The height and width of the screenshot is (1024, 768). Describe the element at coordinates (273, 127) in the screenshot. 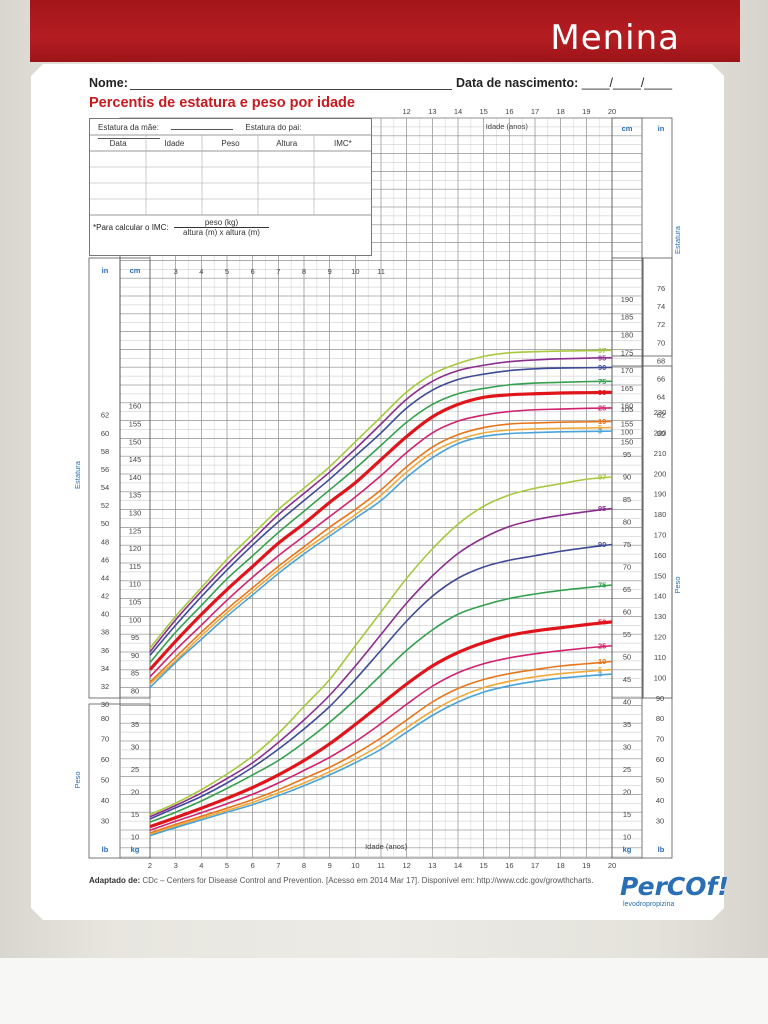

I see `father-height-label: Estatura do pai:` at that location.